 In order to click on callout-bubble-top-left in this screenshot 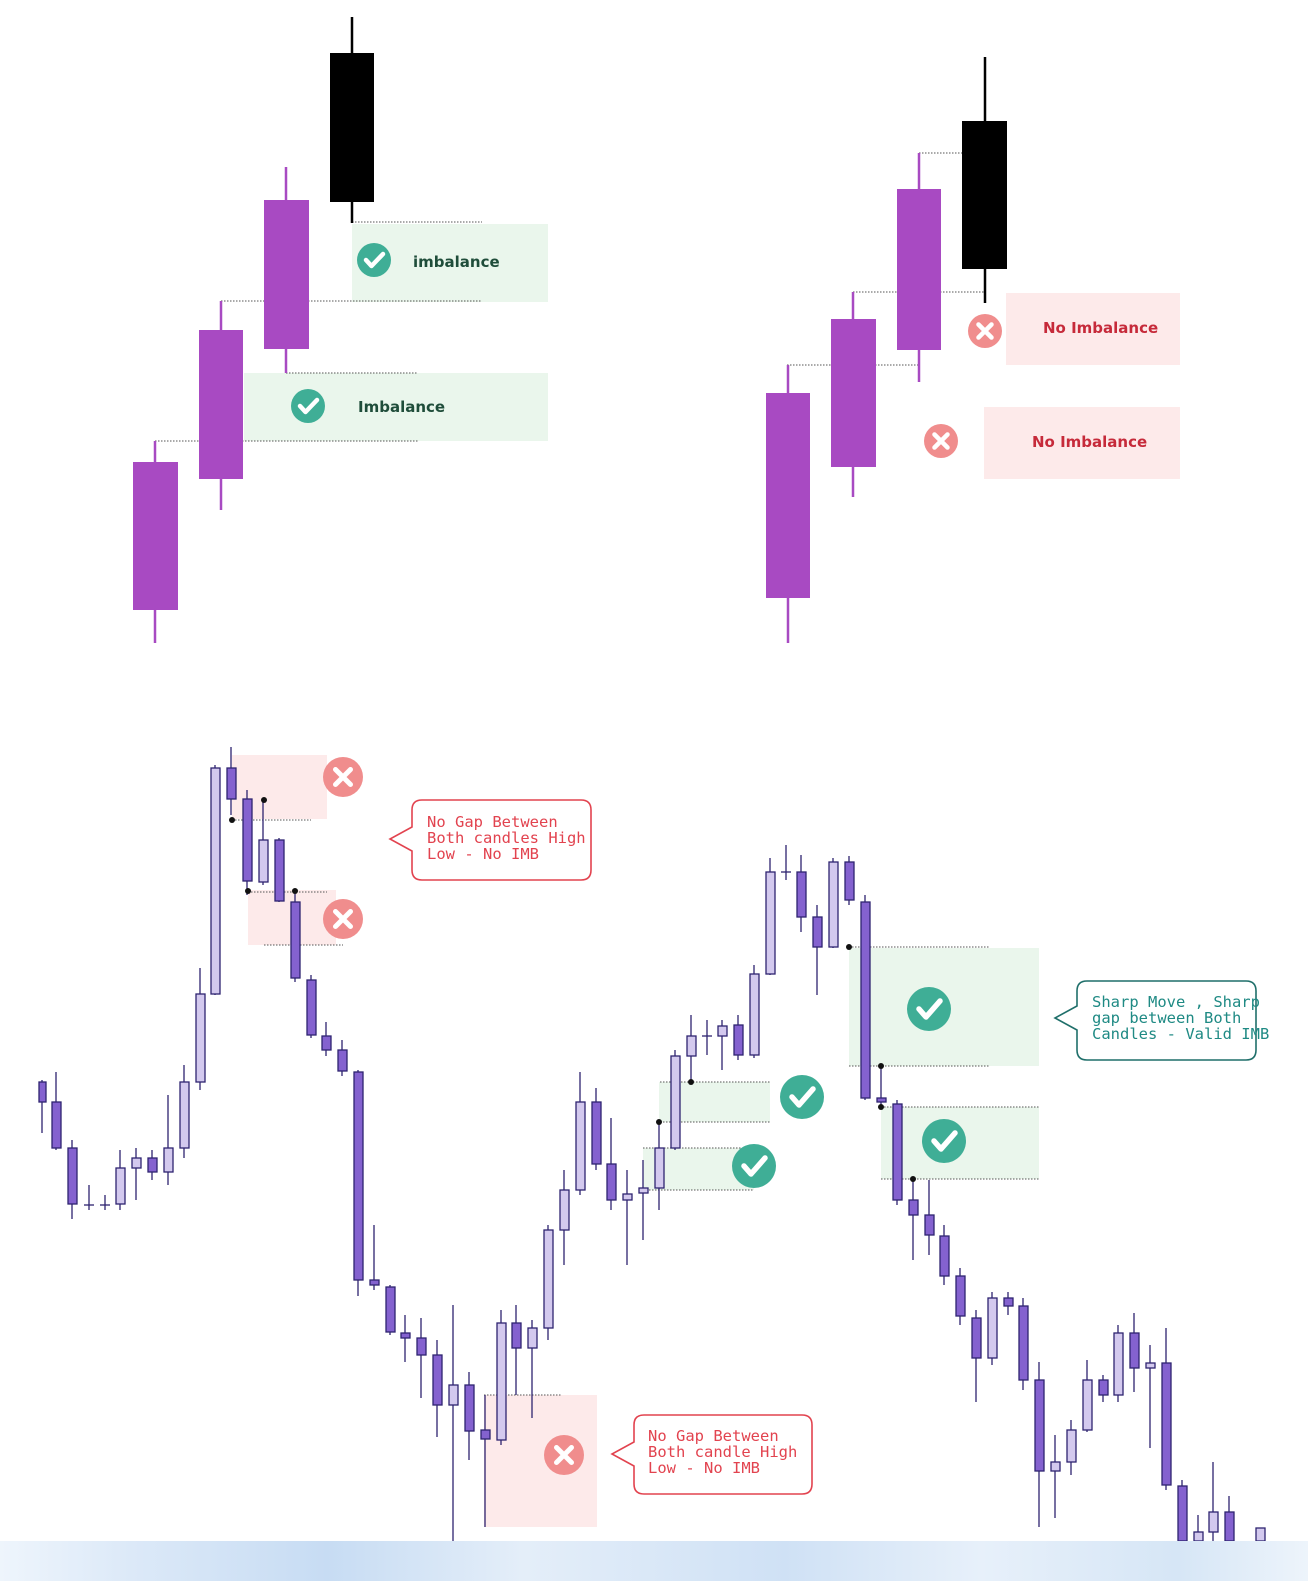, I will do `click(490, 840)`.